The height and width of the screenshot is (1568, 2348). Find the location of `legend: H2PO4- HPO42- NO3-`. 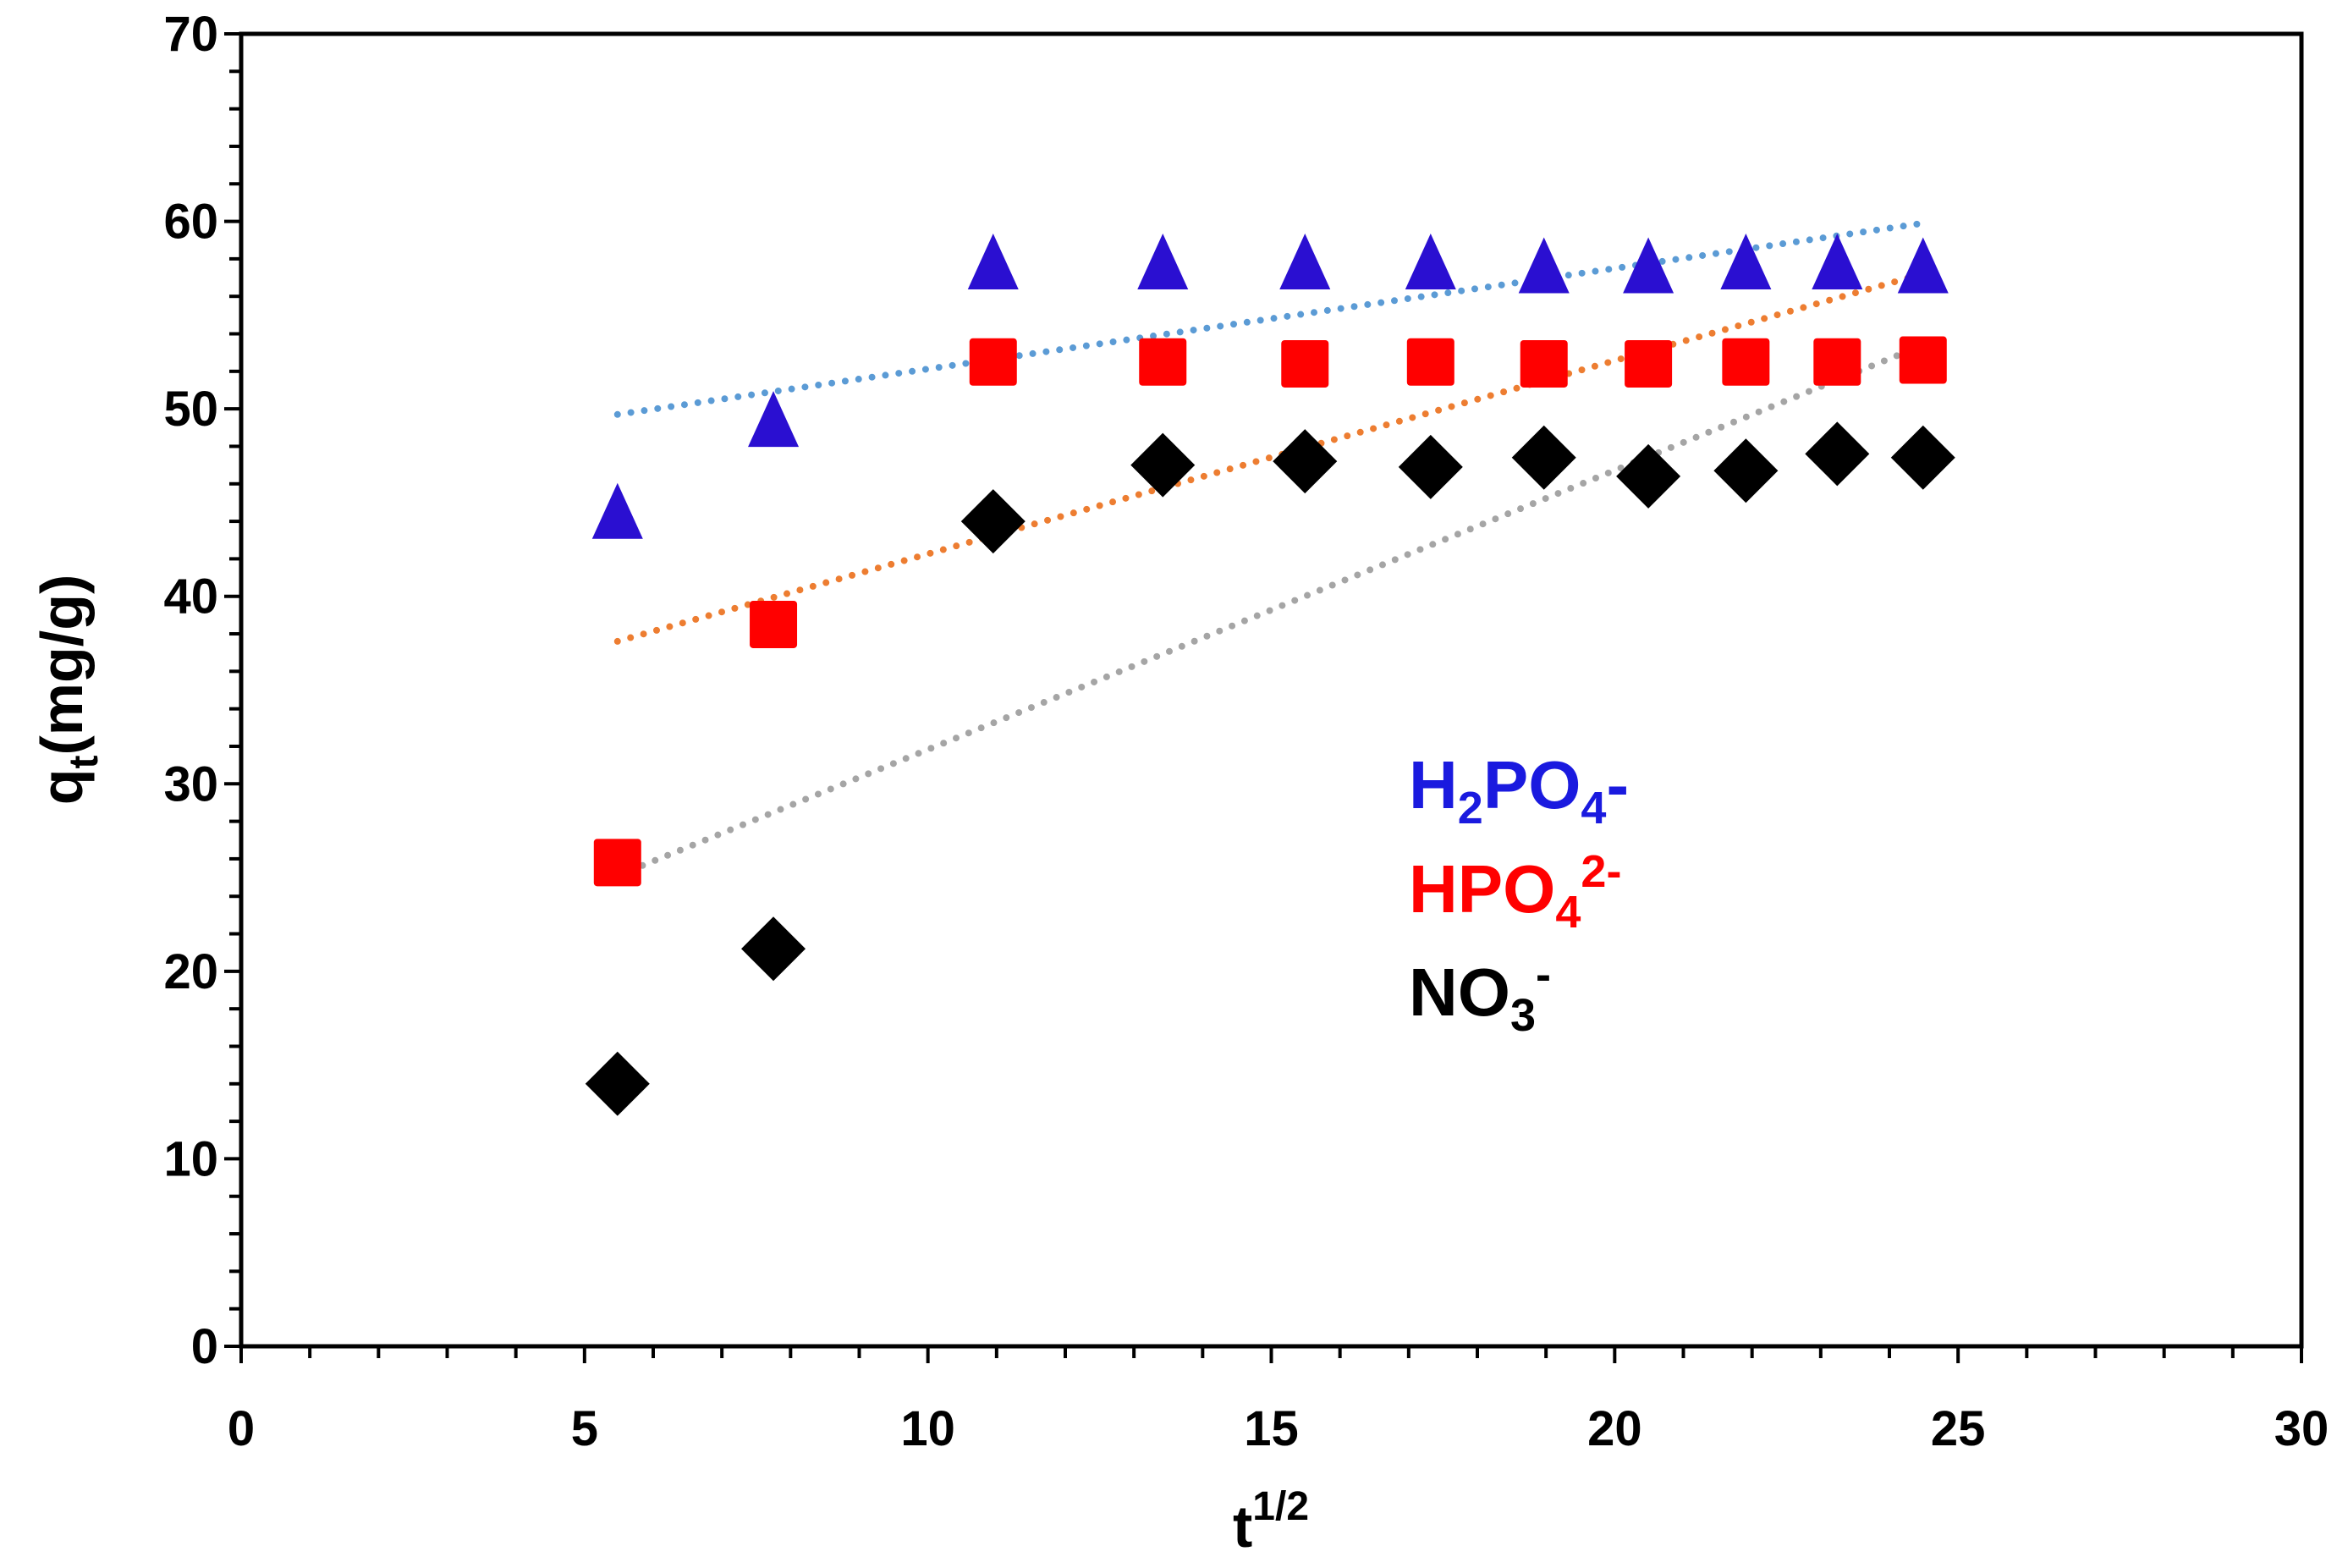

legend: H2PO4- HPO42- NO3- is located at coordinates (1519, 894).